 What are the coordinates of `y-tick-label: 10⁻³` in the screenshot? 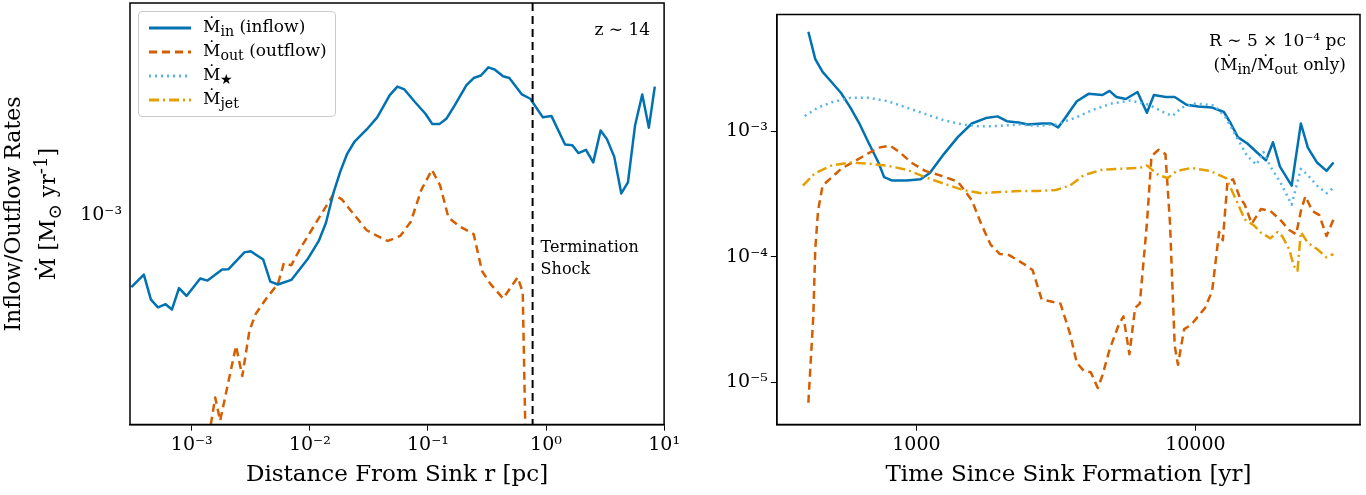 It's located at (746, 129).